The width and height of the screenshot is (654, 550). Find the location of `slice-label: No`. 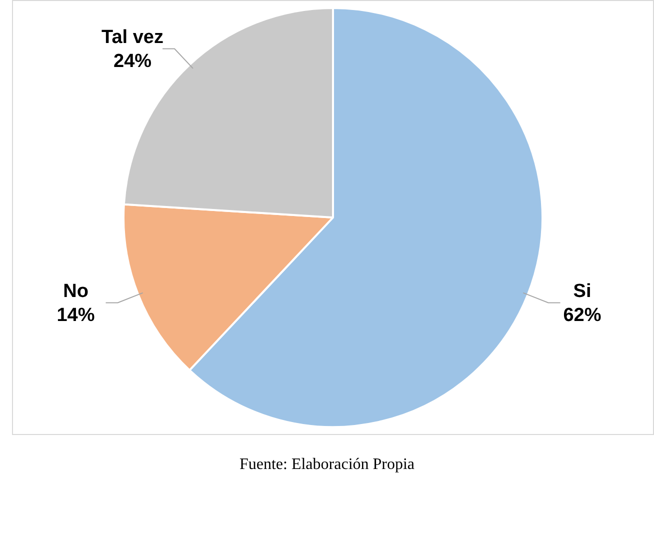

slice-label: No is located at coordinates (75, 291).